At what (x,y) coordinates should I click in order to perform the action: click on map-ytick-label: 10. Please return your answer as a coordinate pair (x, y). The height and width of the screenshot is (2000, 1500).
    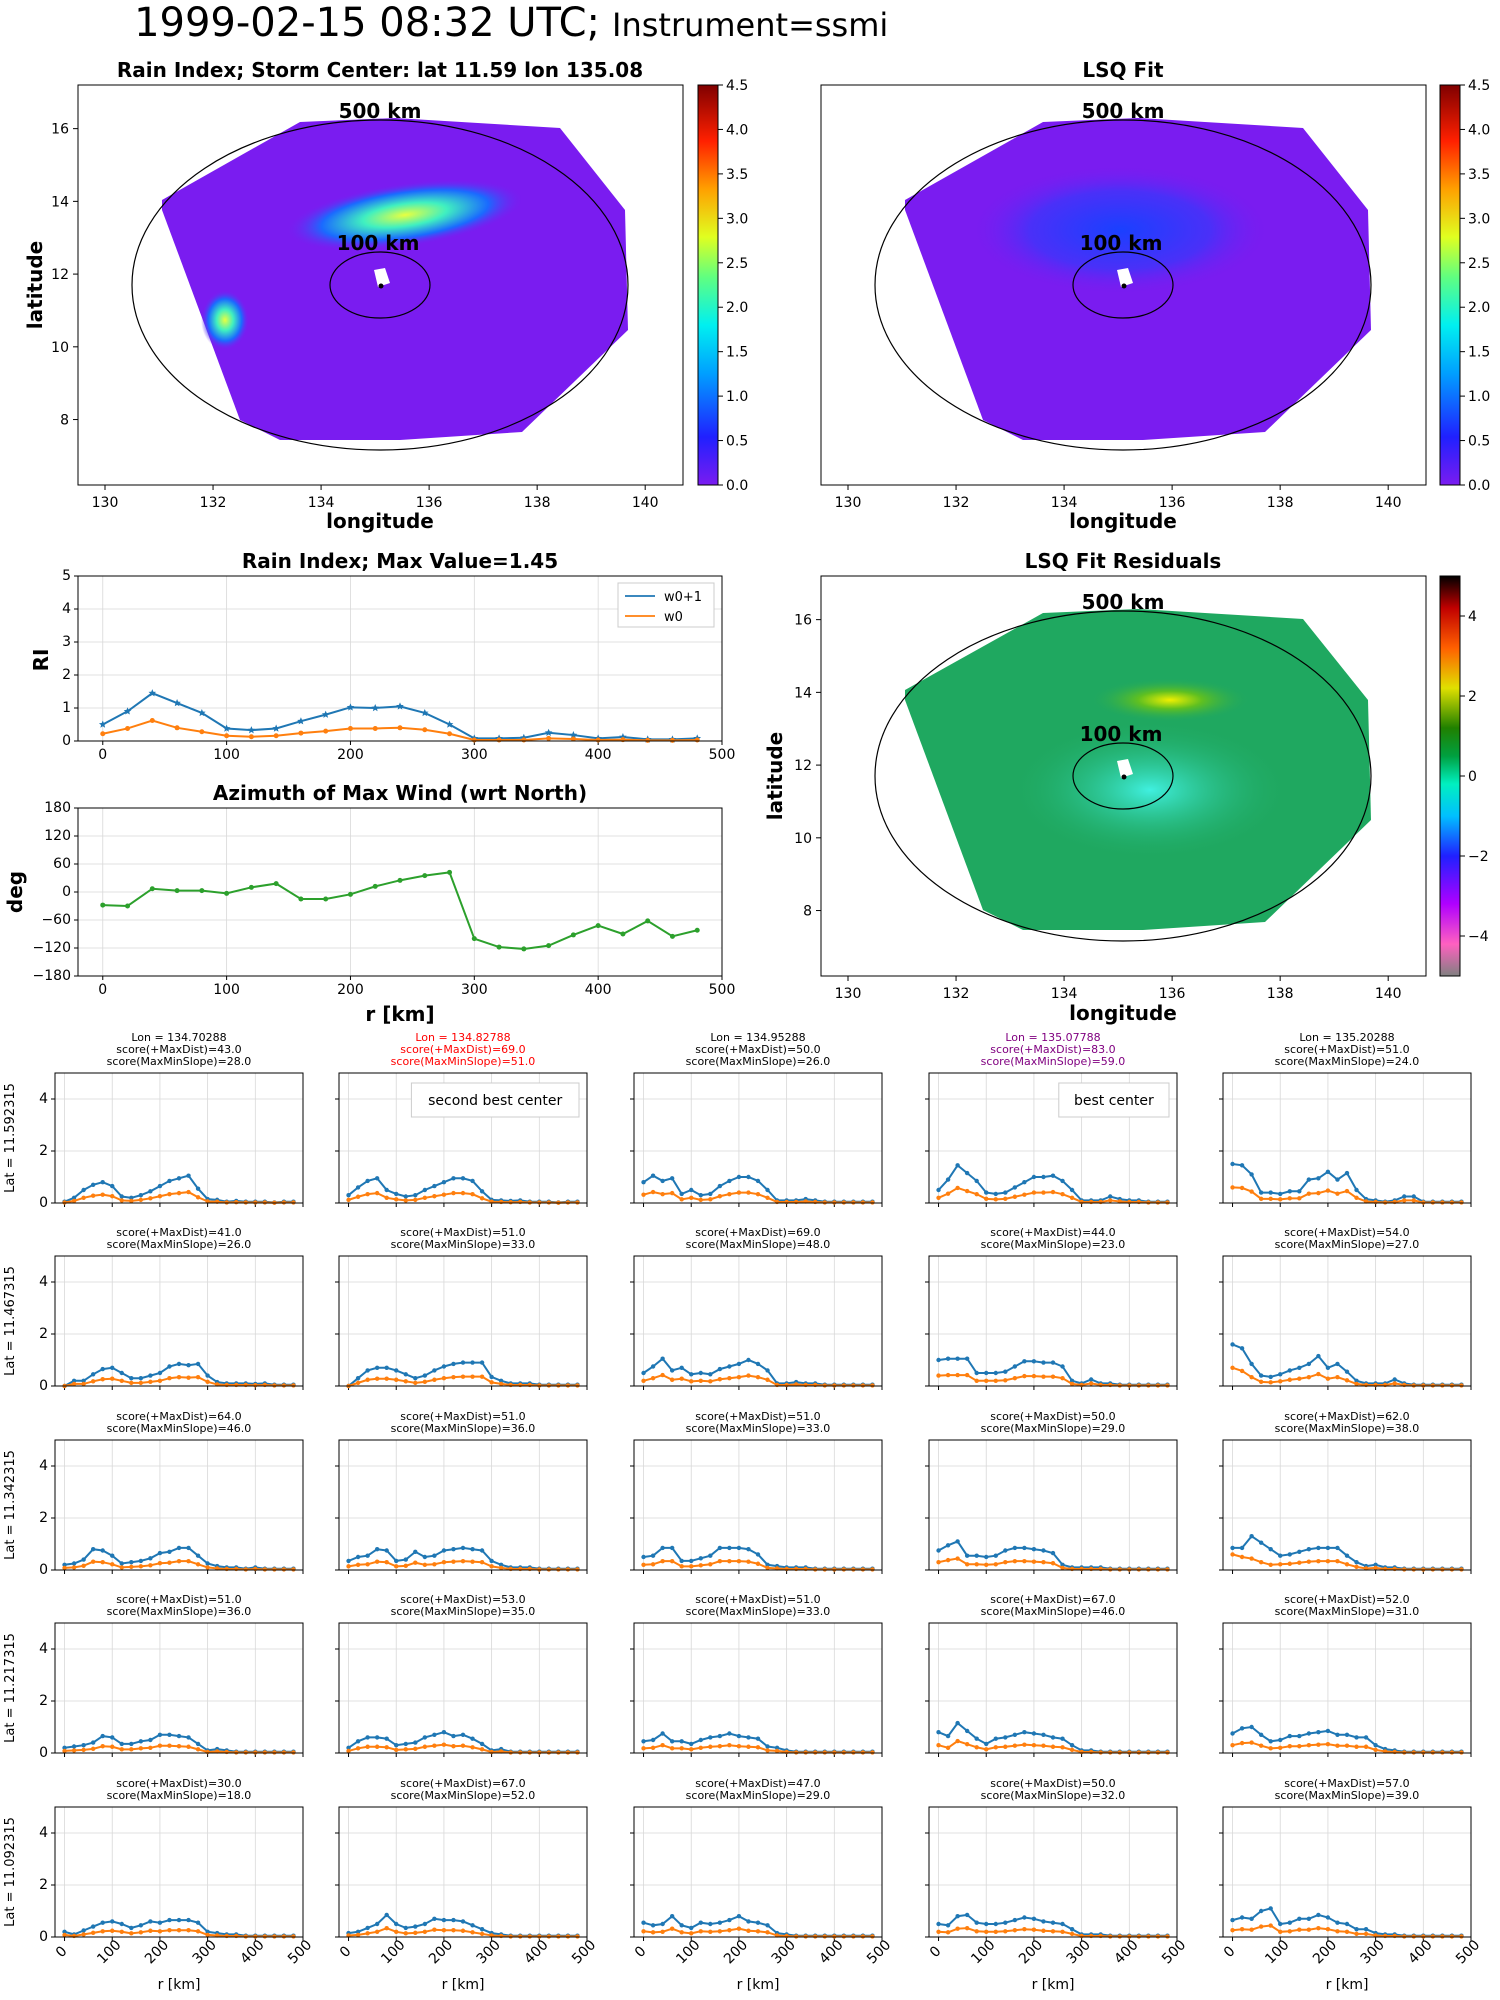
    Looking at the image, I should click on (803, 839).